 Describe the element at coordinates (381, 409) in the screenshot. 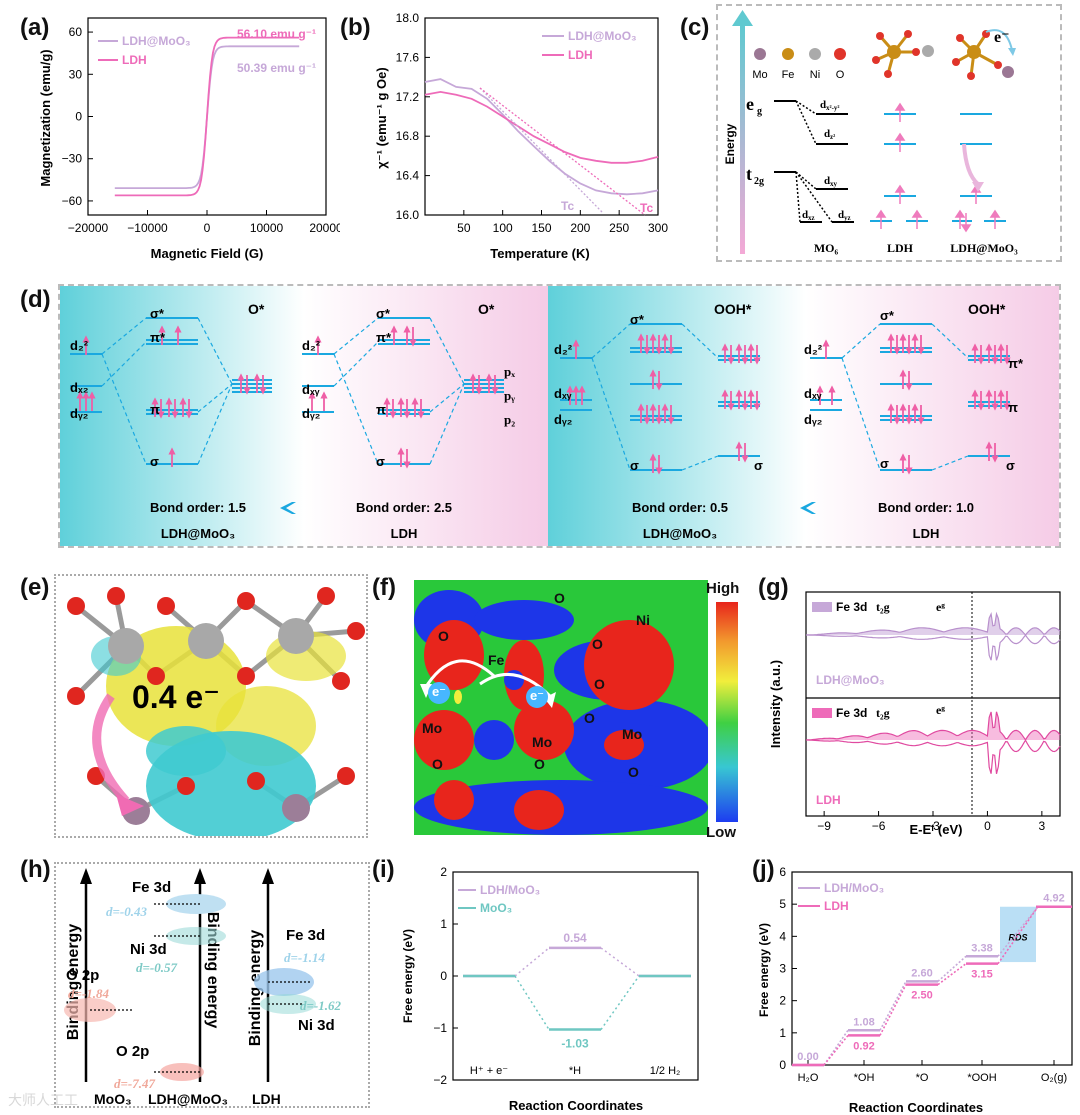

I see `d2-pi: π` at that location.